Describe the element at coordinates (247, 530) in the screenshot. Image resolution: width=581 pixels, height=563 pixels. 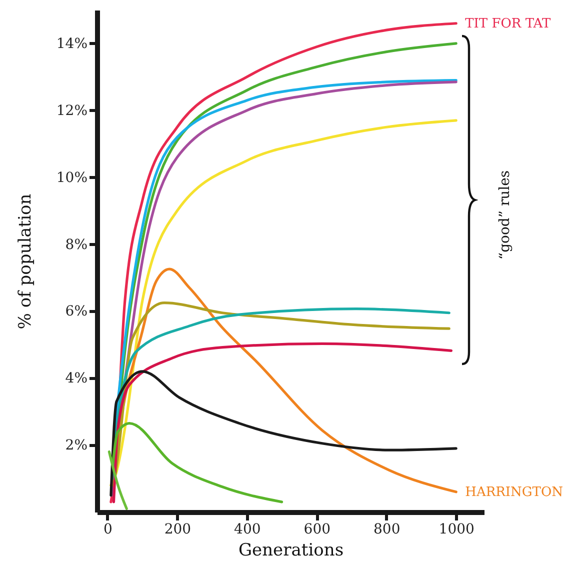
I see `x-tick-label: 400` at that location.